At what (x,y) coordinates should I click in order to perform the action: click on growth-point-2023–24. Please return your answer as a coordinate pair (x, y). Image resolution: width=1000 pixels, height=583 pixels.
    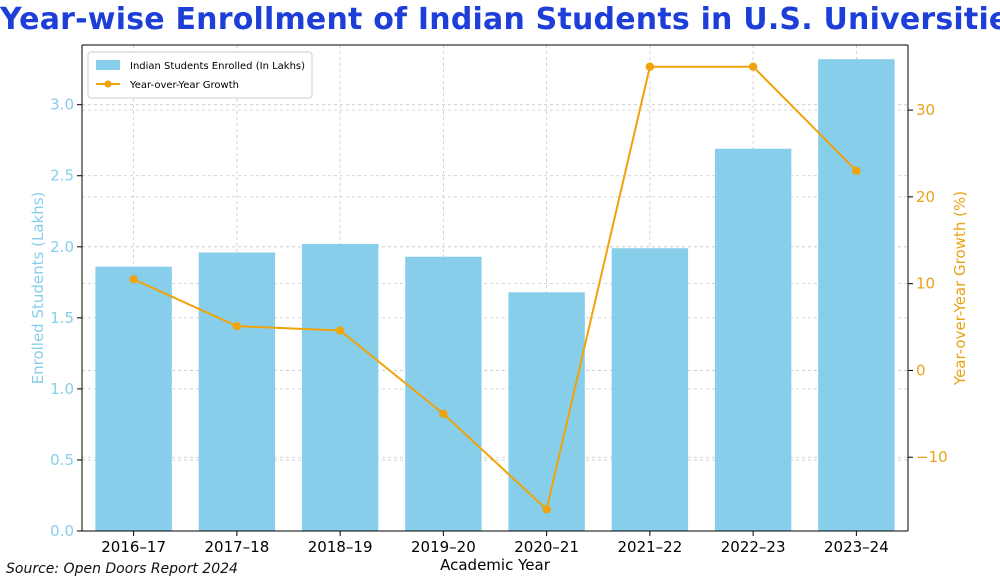
    Looking at the image, I should click on (856, 171).